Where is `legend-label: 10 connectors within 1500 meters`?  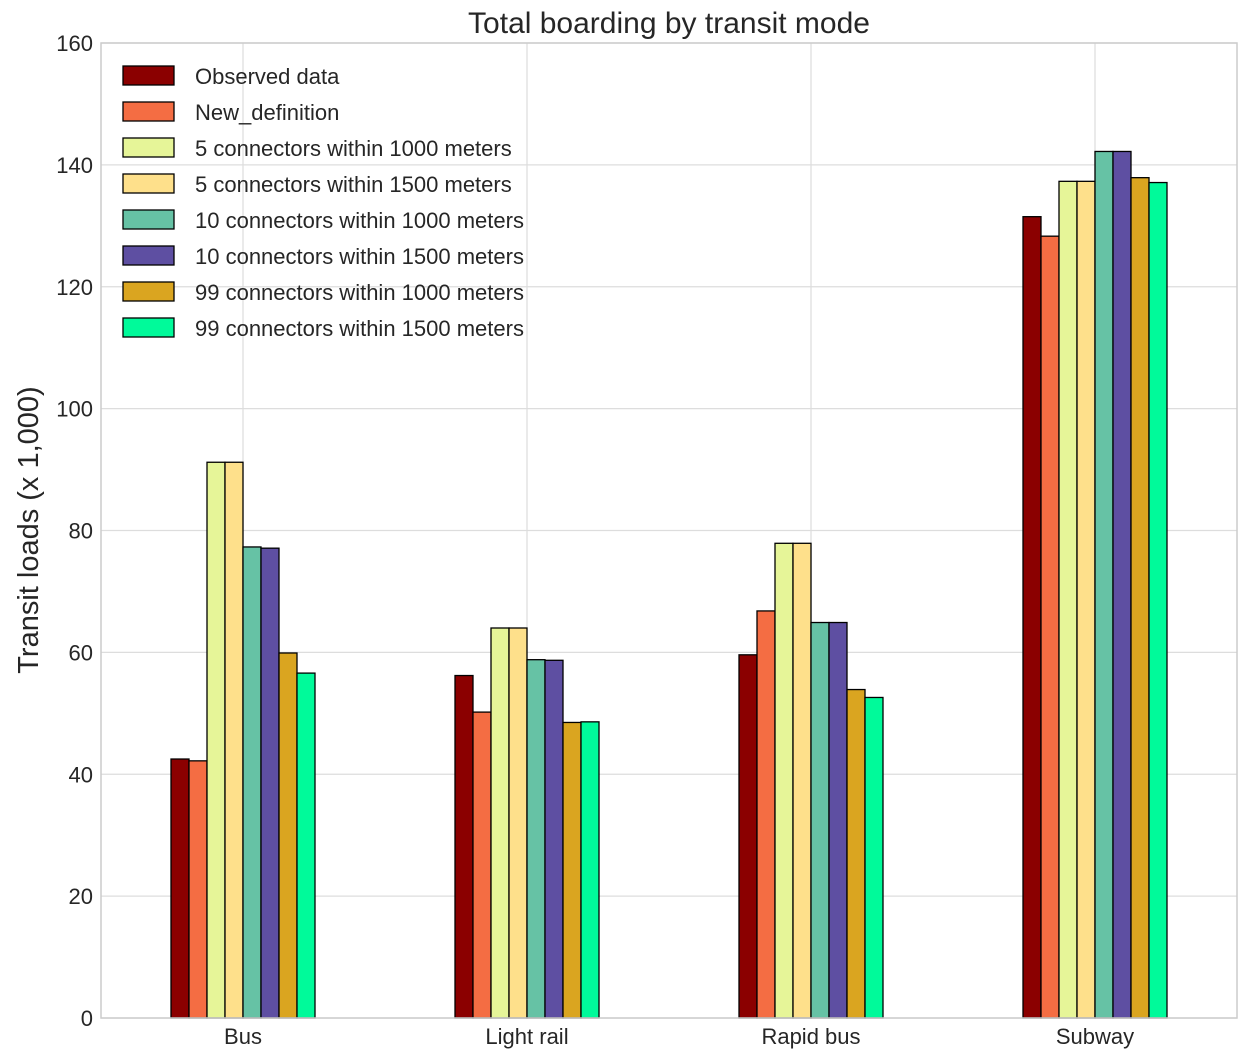 legend-label: 10 connectors within 1500 meters is located at coordinates (359, 256).